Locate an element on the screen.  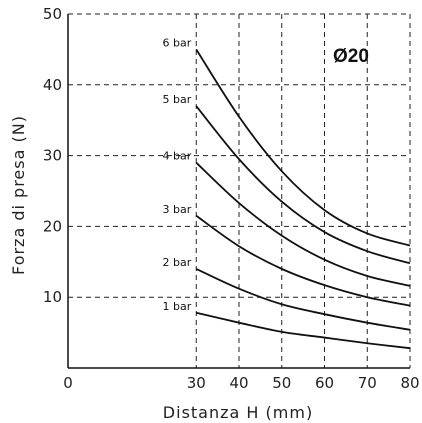
y-axis-title: Forza di presa (N) is located at coordinates (18, 195).